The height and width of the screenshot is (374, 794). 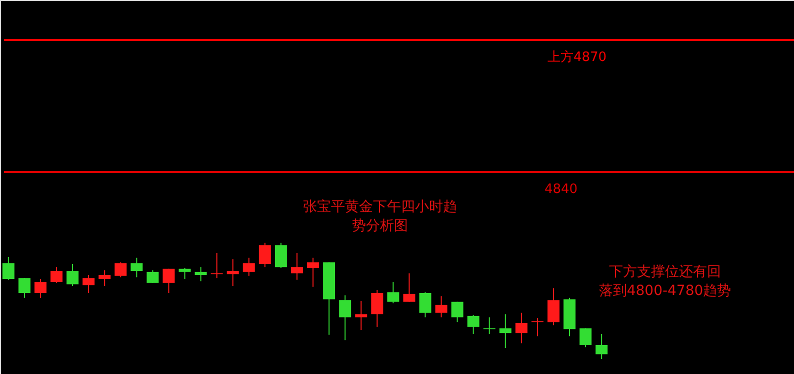 What do you see at coordinates (561, 190) in the screenshot?
I see `ref-line-label: 4840` at bounding box center [561, 190].